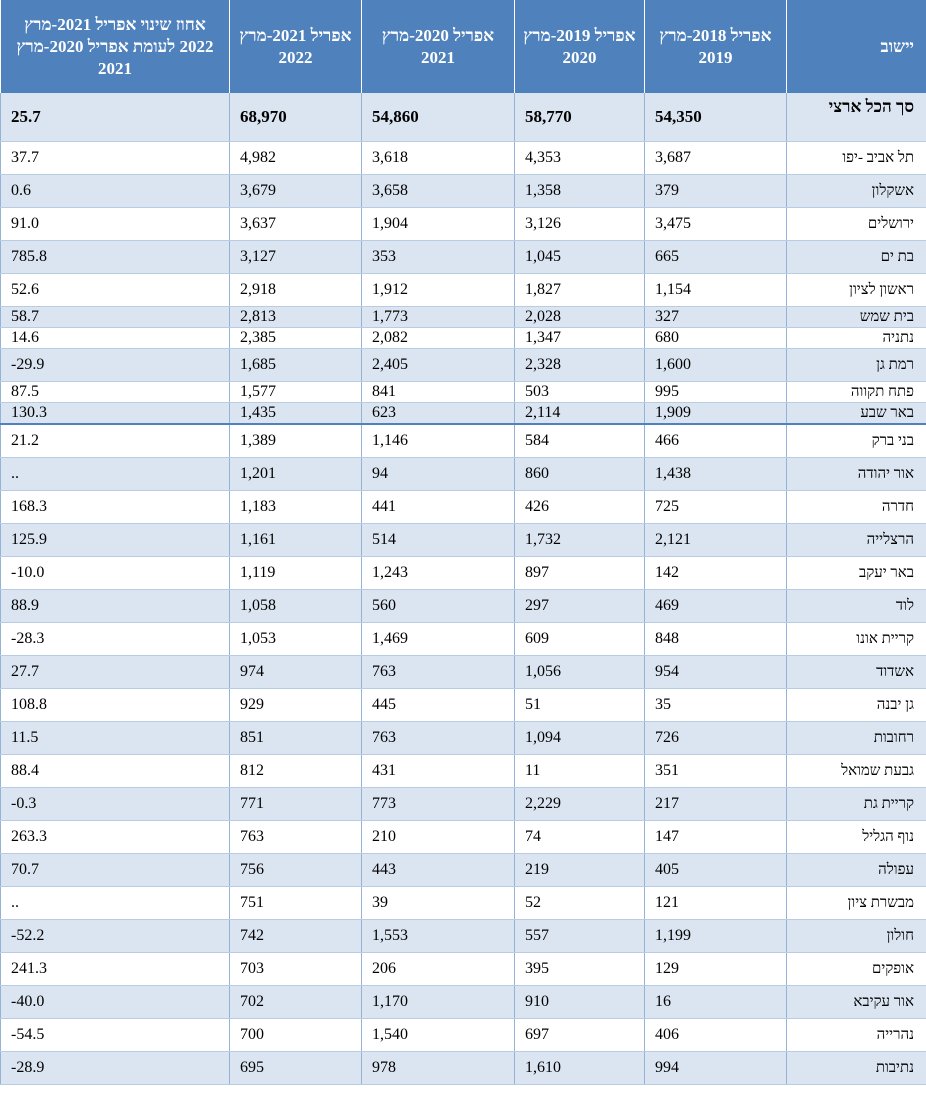 This screenshot has width=926, height=1106. What do you see at coordinates (438, 837) in the screenshot?
I see `cell-period-2020-2021: 210` at bounding box center [438, 837].